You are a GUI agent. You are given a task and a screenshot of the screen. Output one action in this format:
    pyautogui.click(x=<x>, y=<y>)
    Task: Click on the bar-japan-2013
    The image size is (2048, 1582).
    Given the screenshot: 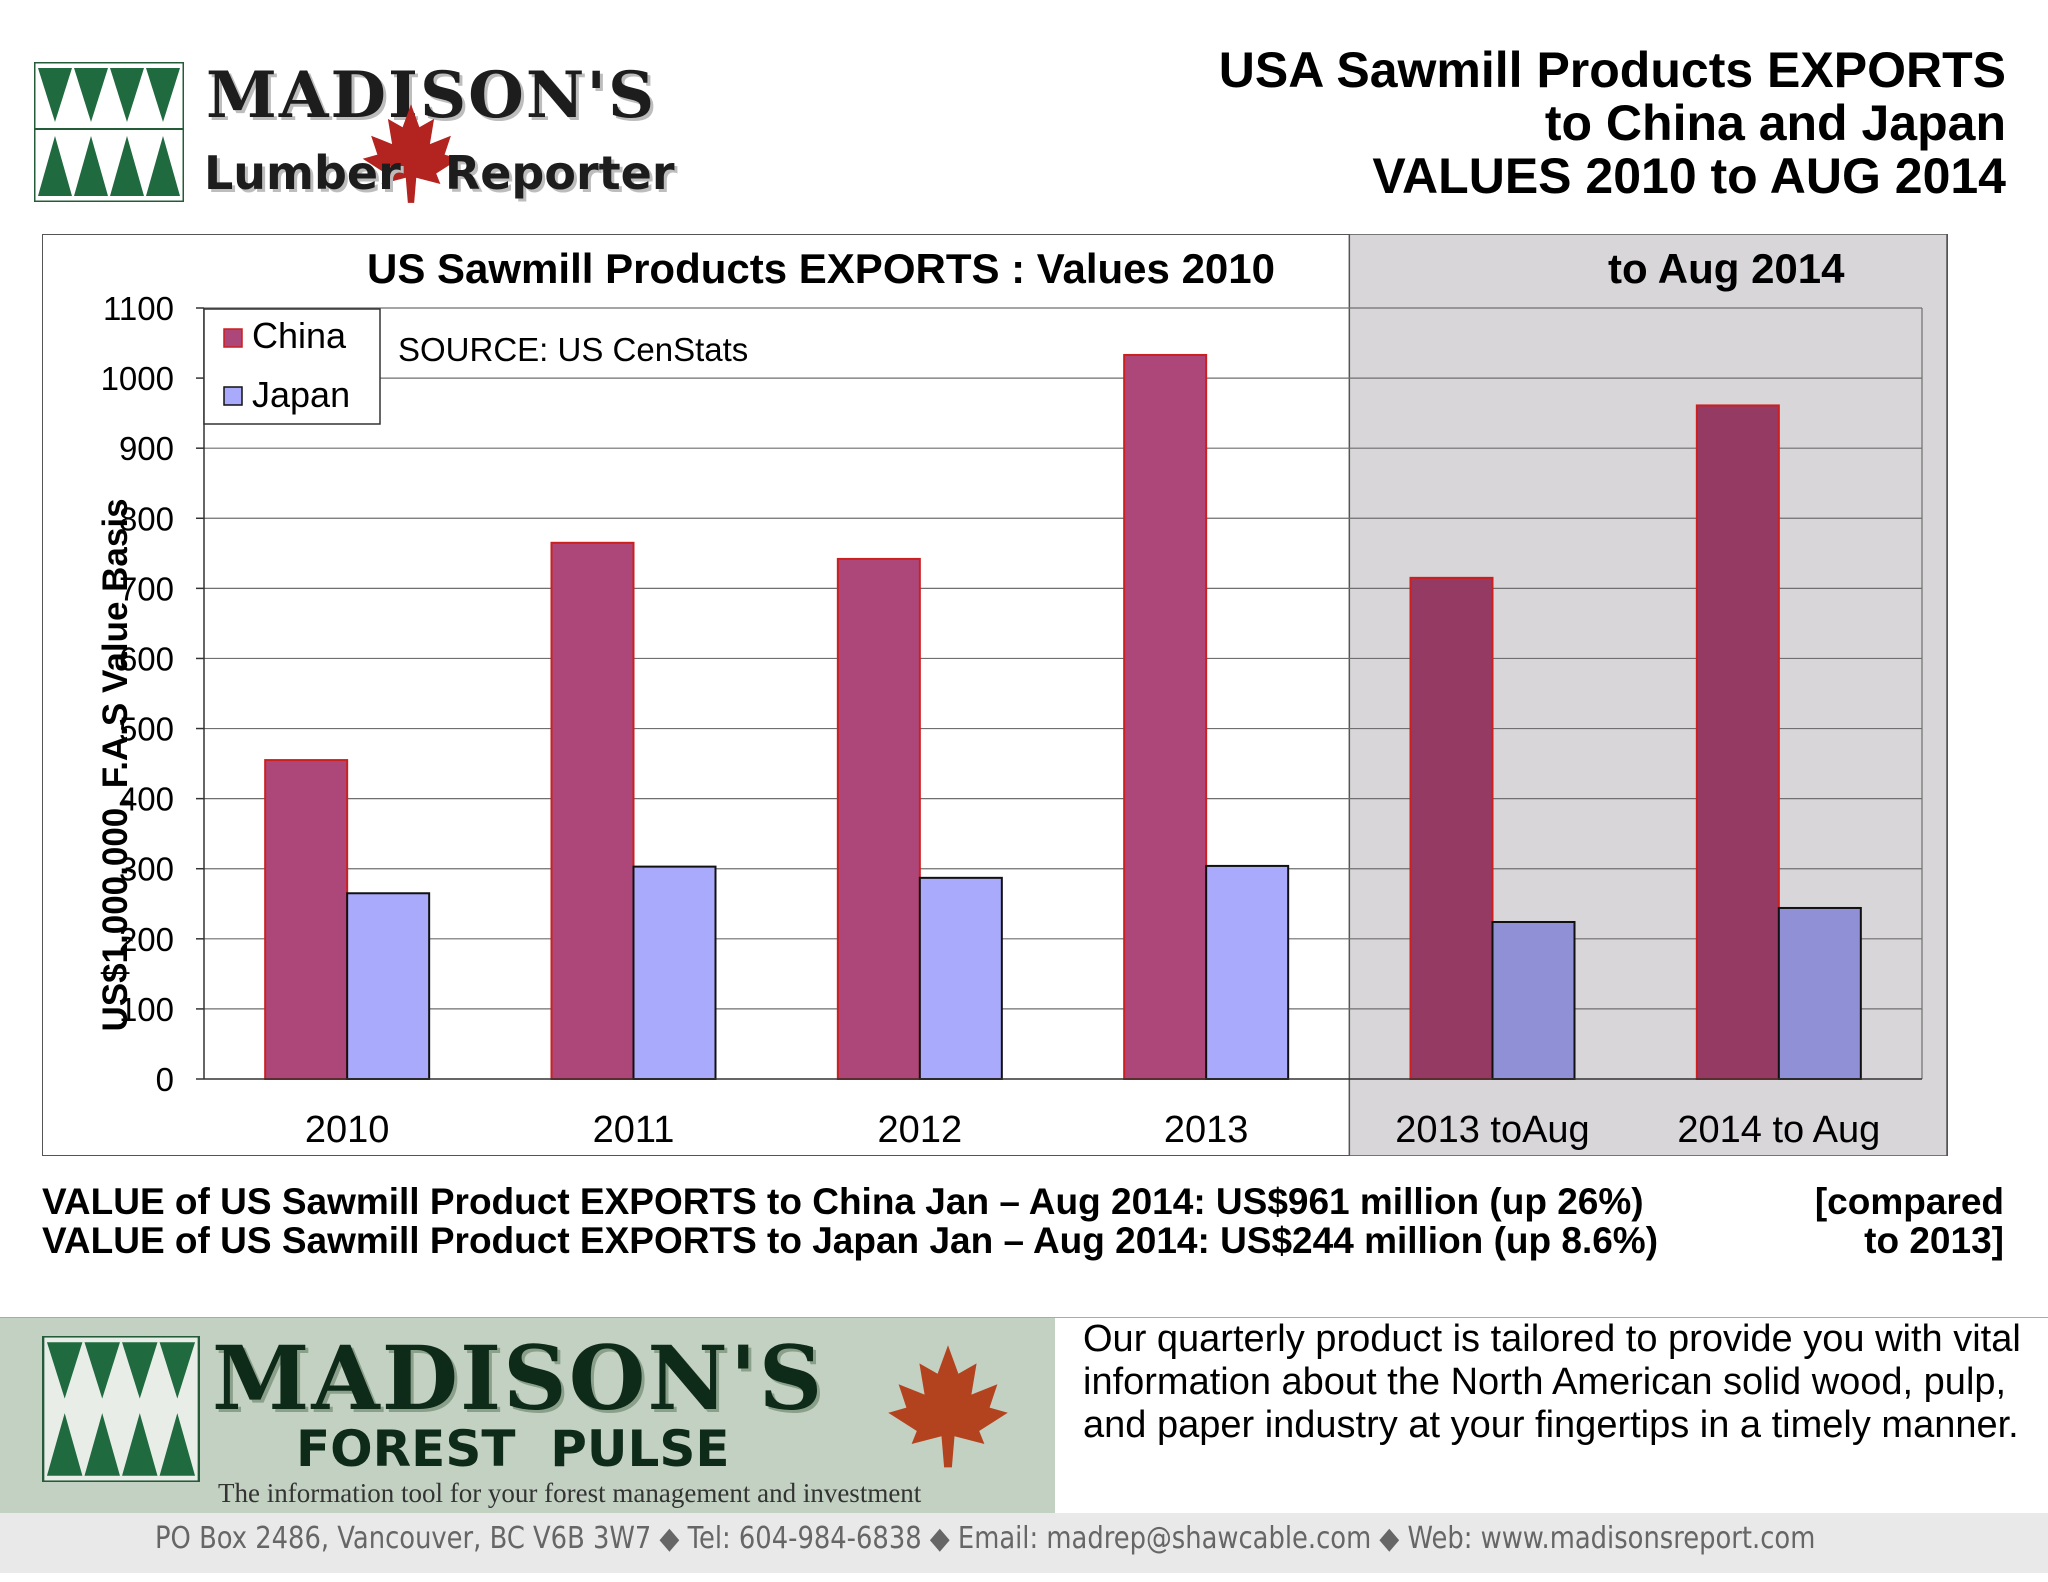 What is the action you would take?
    pyautogui.click(x=1247, y=972)
    